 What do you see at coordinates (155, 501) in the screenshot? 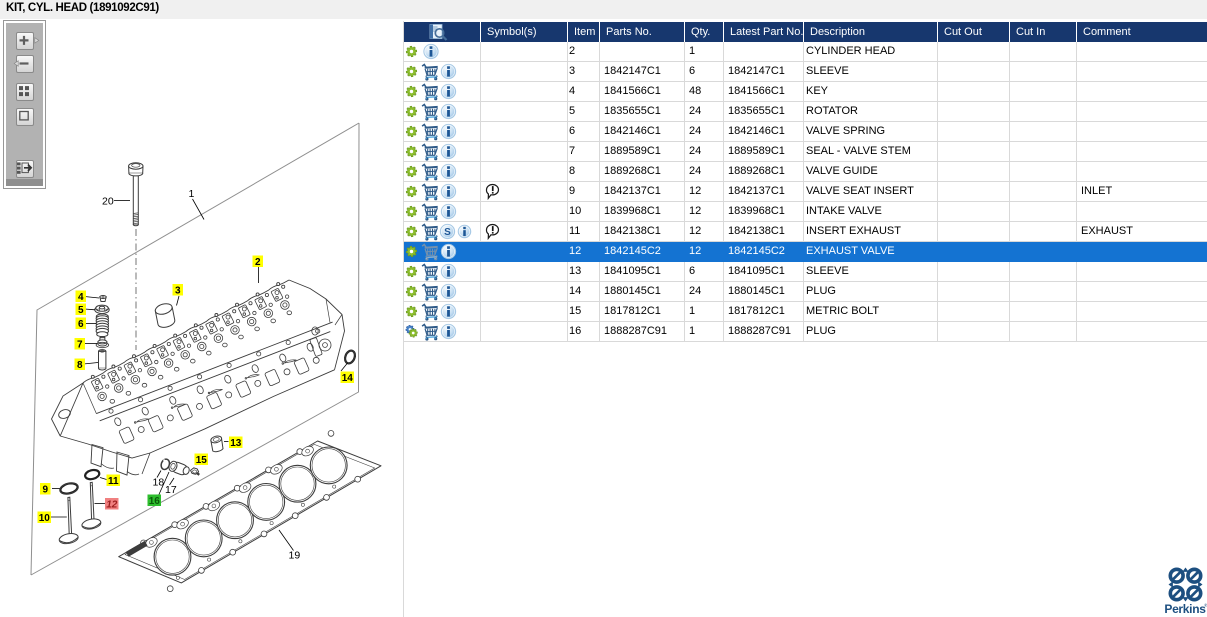
I see `svg-text: 16` at bounding box center [155, 501].